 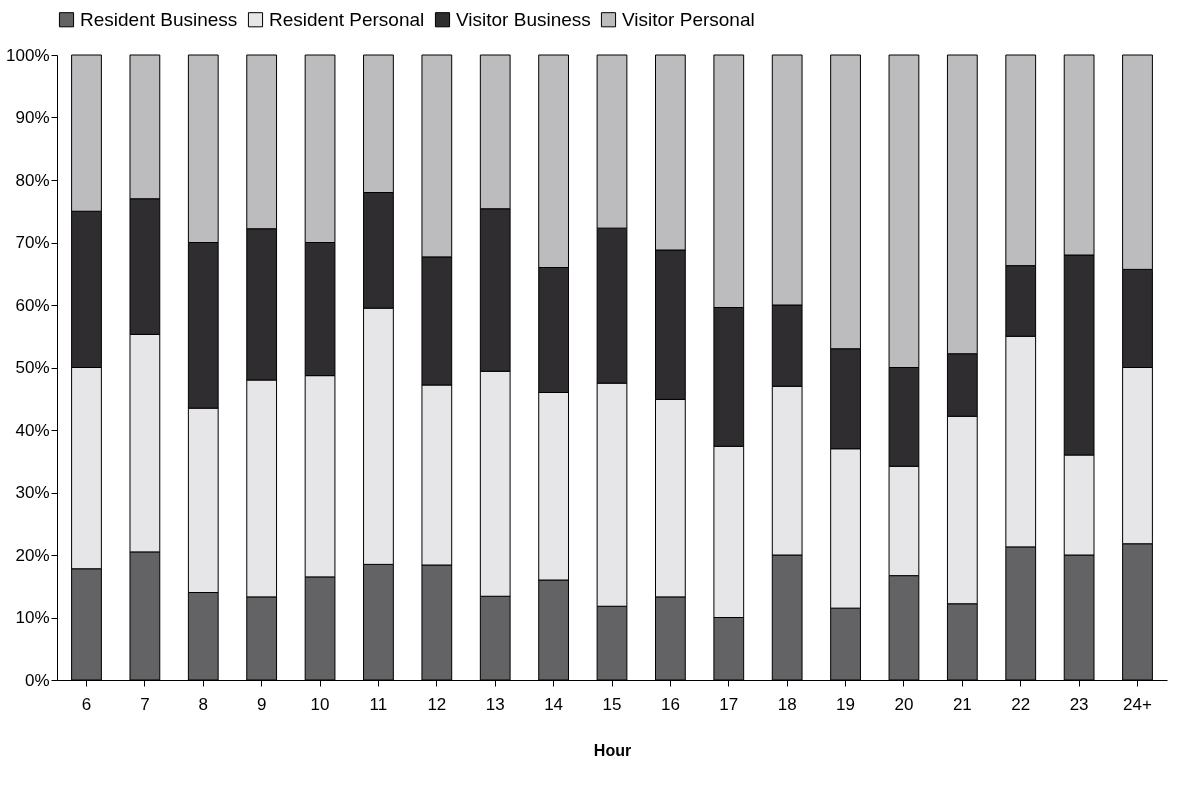 What do you see at coordinates (670, 704) in the screenshot?
I see `x-tick-label: 16` at bounding box center [670, 704].